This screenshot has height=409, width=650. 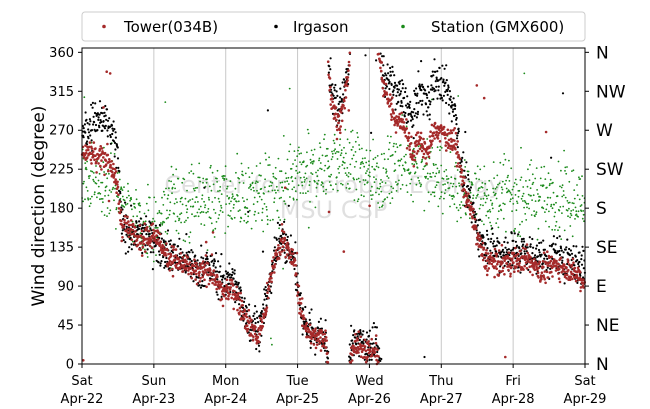 What do you see at coordinates (584, 381) in the screenshot?
I see `x-tick-day: Sat` at bounding box center [584, 381].